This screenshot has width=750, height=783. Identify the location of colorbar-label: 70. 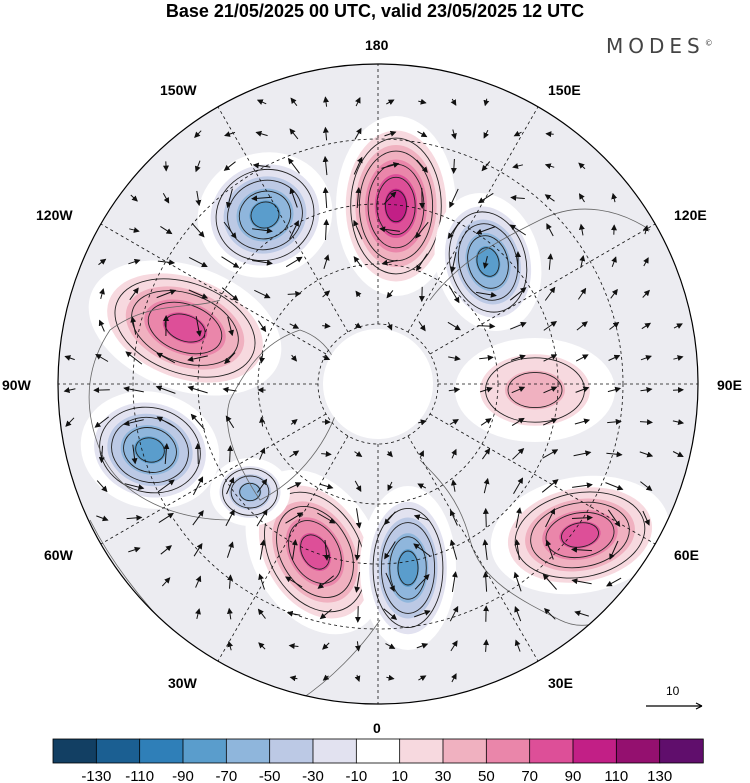
(529, 775).